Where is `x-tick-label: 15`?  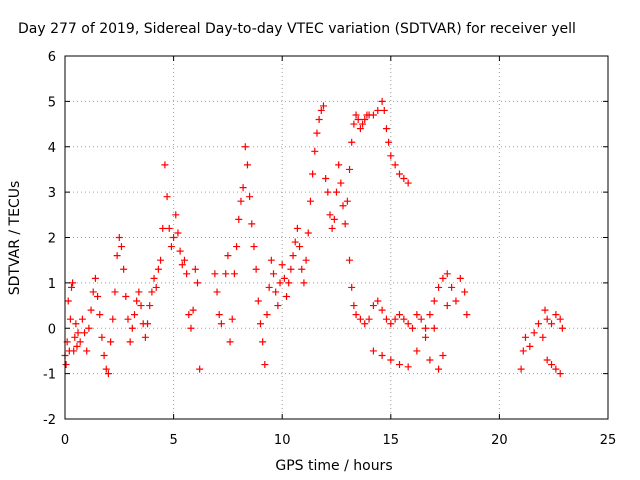
x-tick-label: 15 is located at coordinates (391, 440).